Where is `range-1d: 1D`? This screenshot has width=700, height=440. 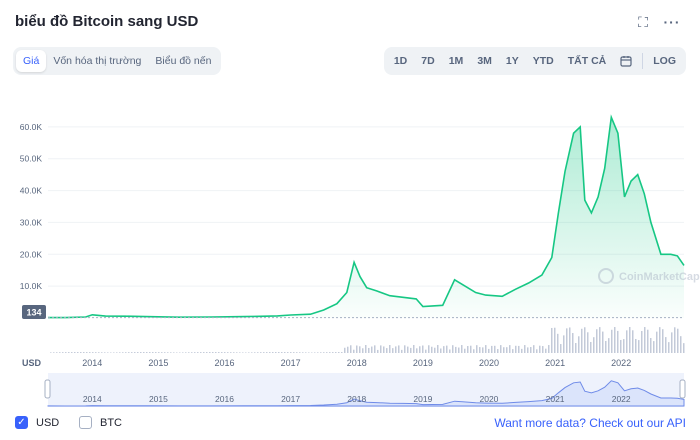 range-1d: 1D is located at coordinates (400, 61).